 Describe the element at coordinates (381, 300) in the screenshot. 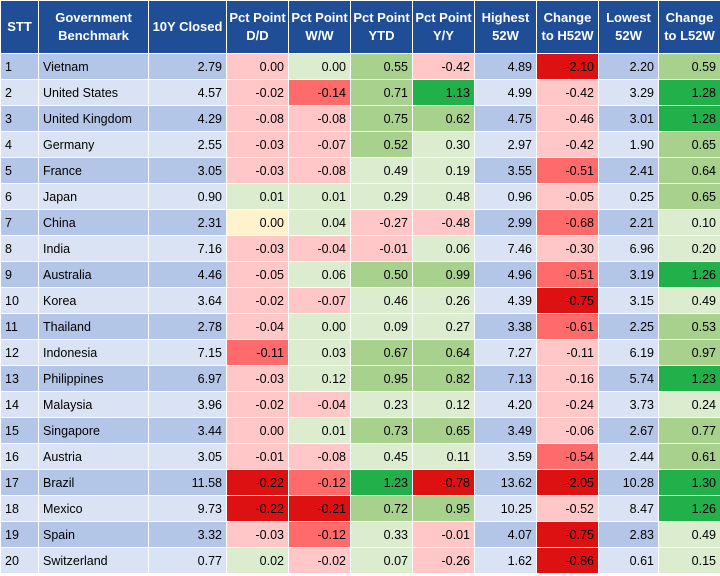

I see `cell-ytd: 0.46` at that location.